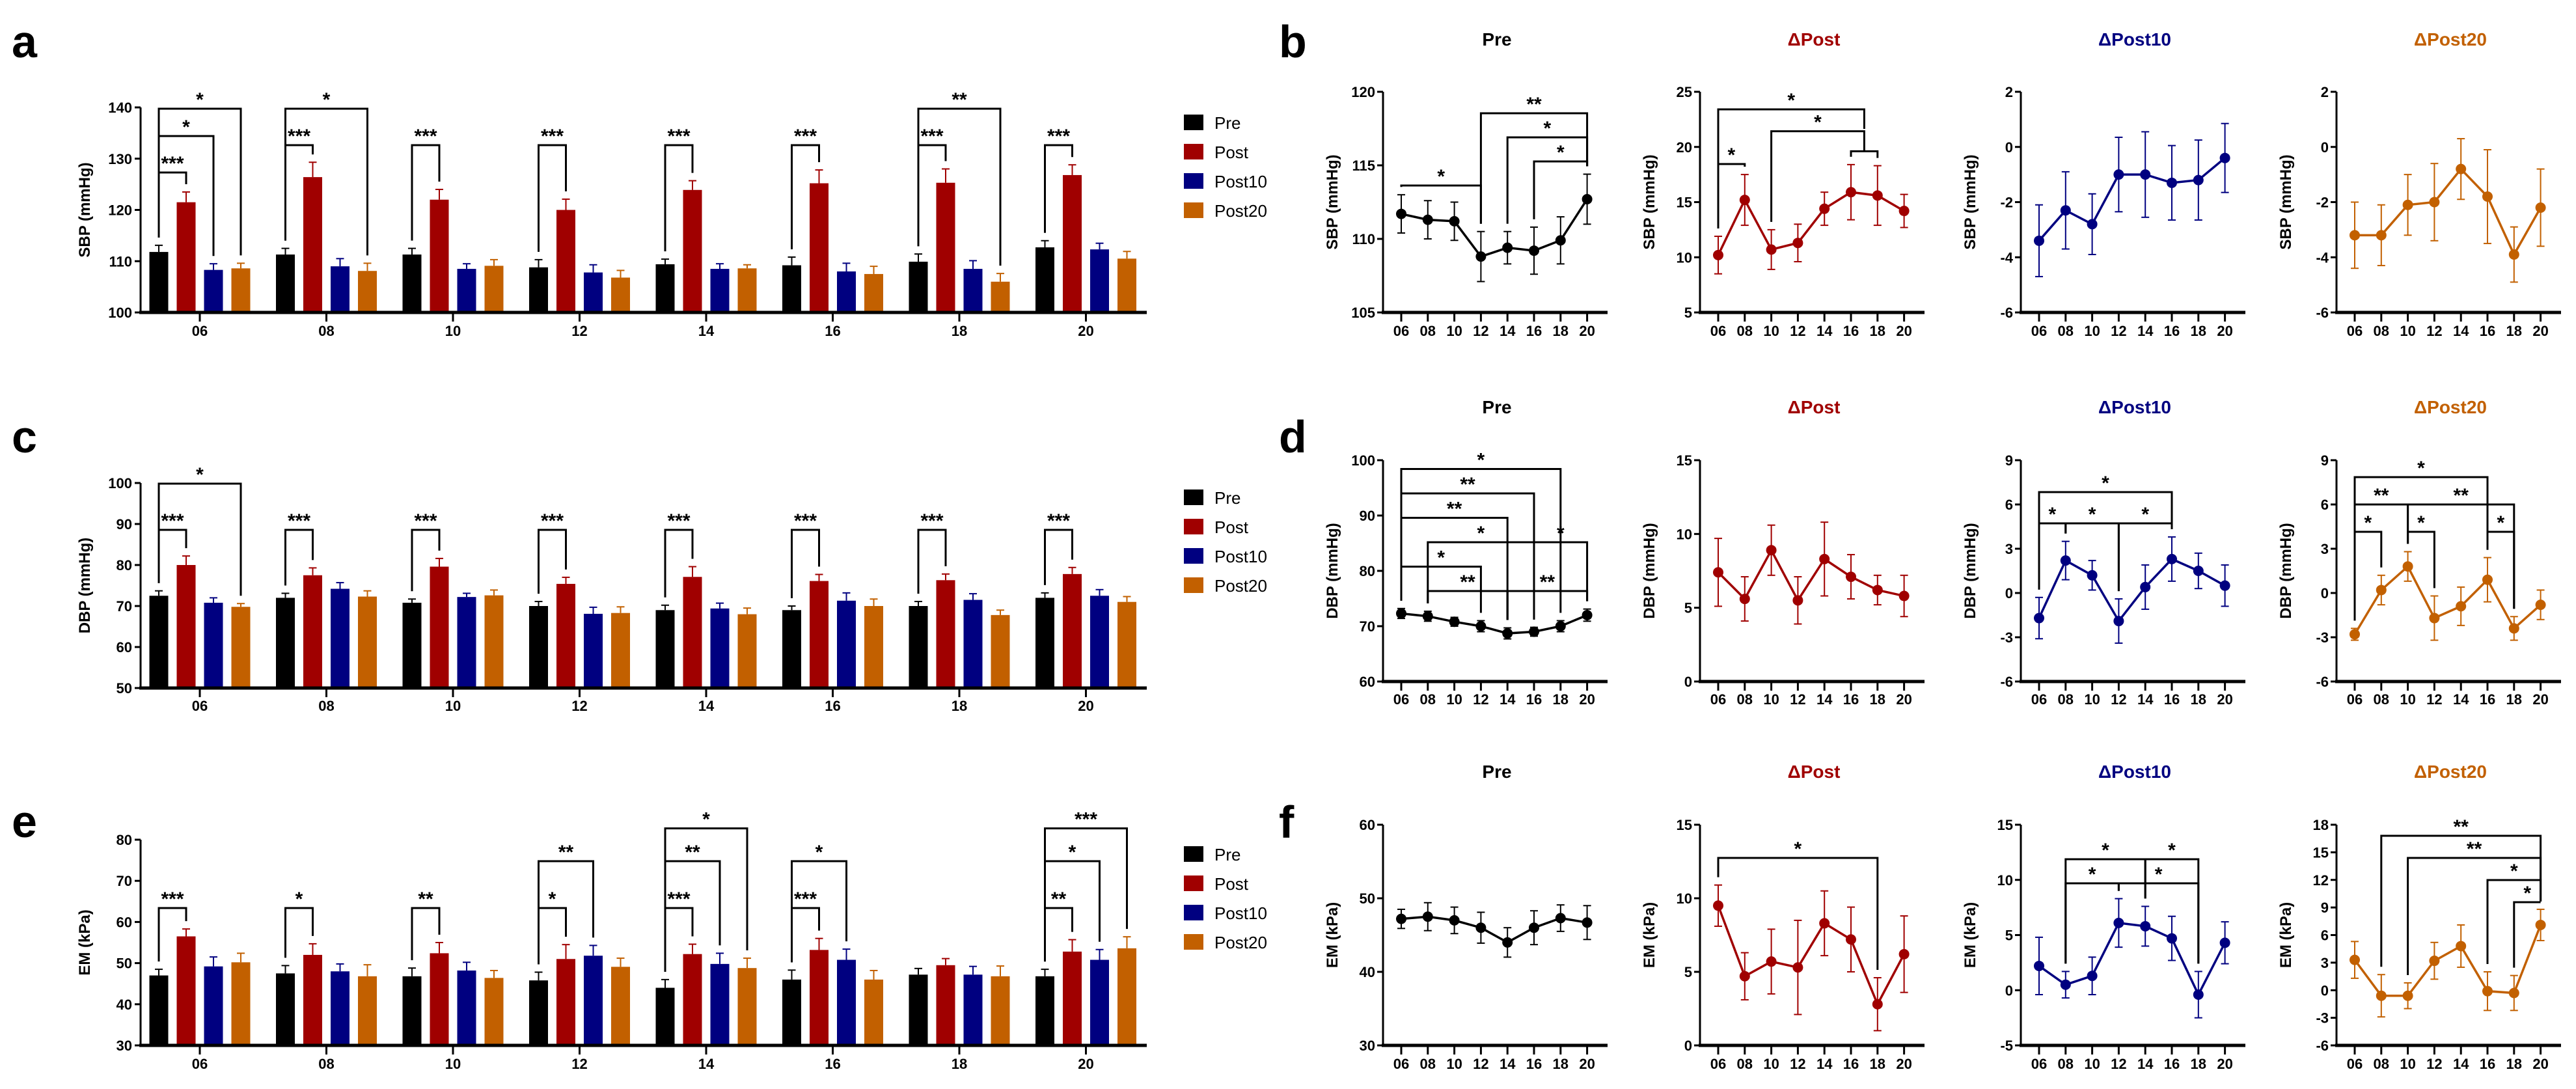 The height and width of the screenshot is (1089, 2576). I want to click on y-tick-label: -6, so click(2322, 682).